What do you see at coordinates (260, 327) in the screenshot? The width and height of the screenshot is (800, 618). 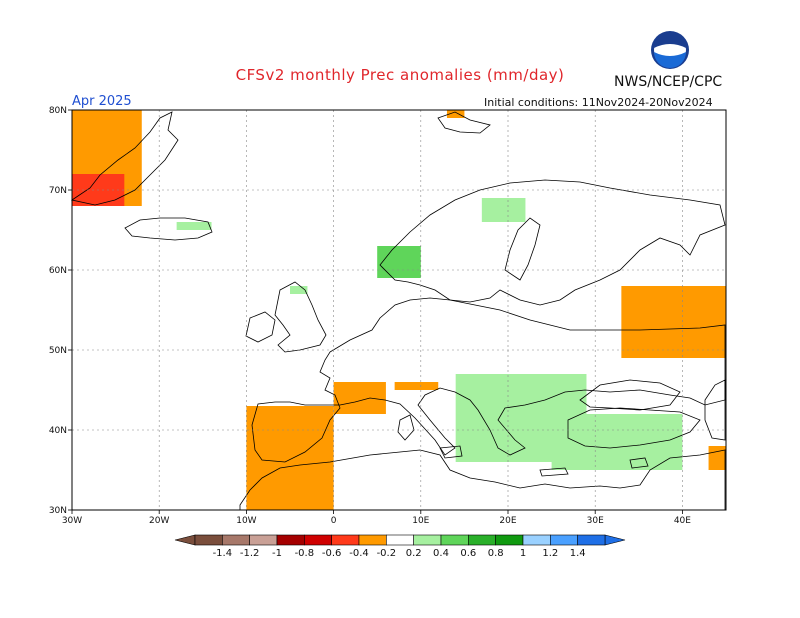 I see `ireland-coast` at bounding box center [260, 327].